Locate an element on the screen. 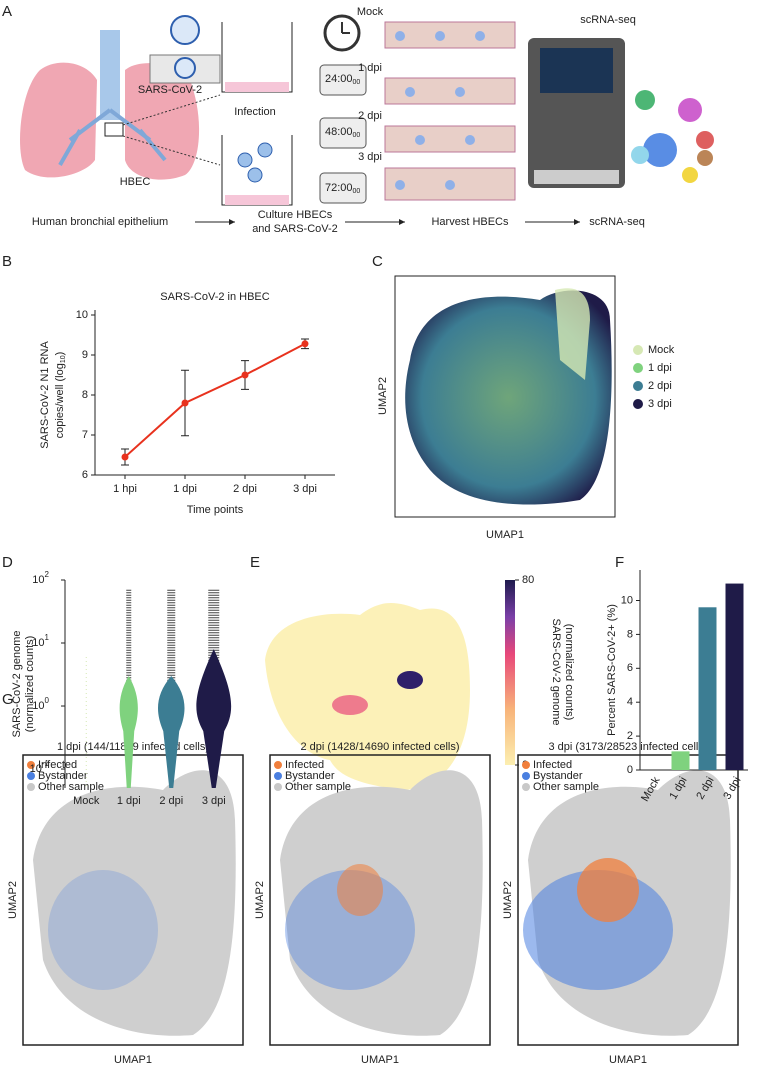 The height and width of the screenshot is (1071, 757). step-label: Human bronchial epithelium is located at coordinates (100, 222).